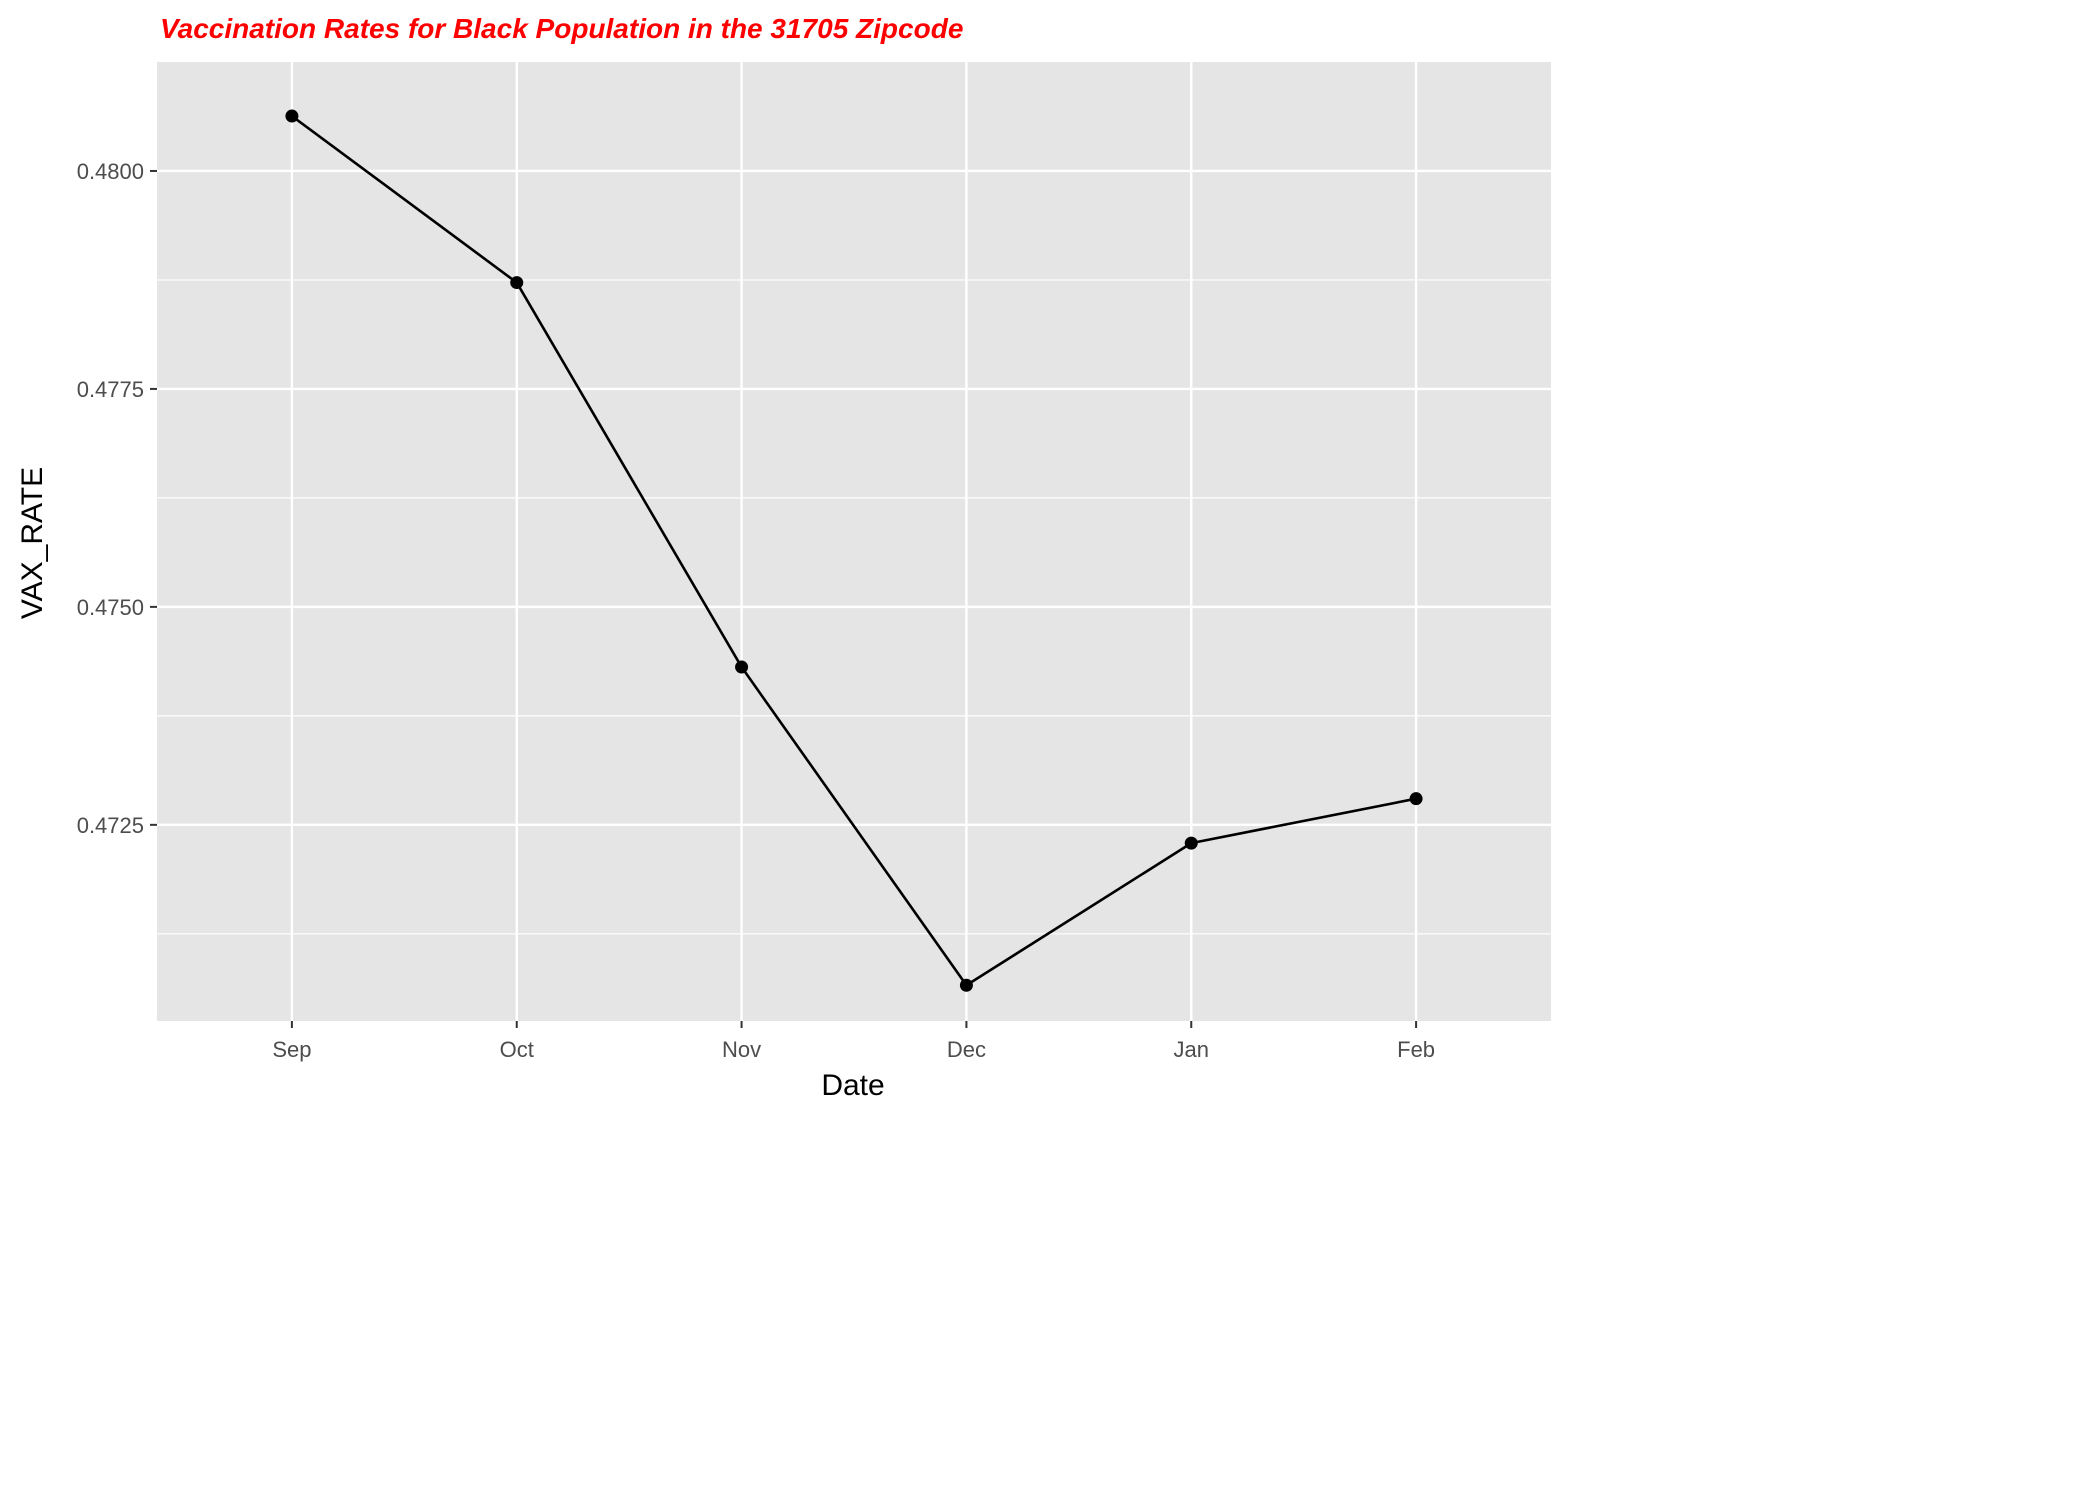 The image size is (2099, 1499). Describe the element at coordinates (110, 389) in the screenshot. I see `y-tick-label: 0.4775` at that location.